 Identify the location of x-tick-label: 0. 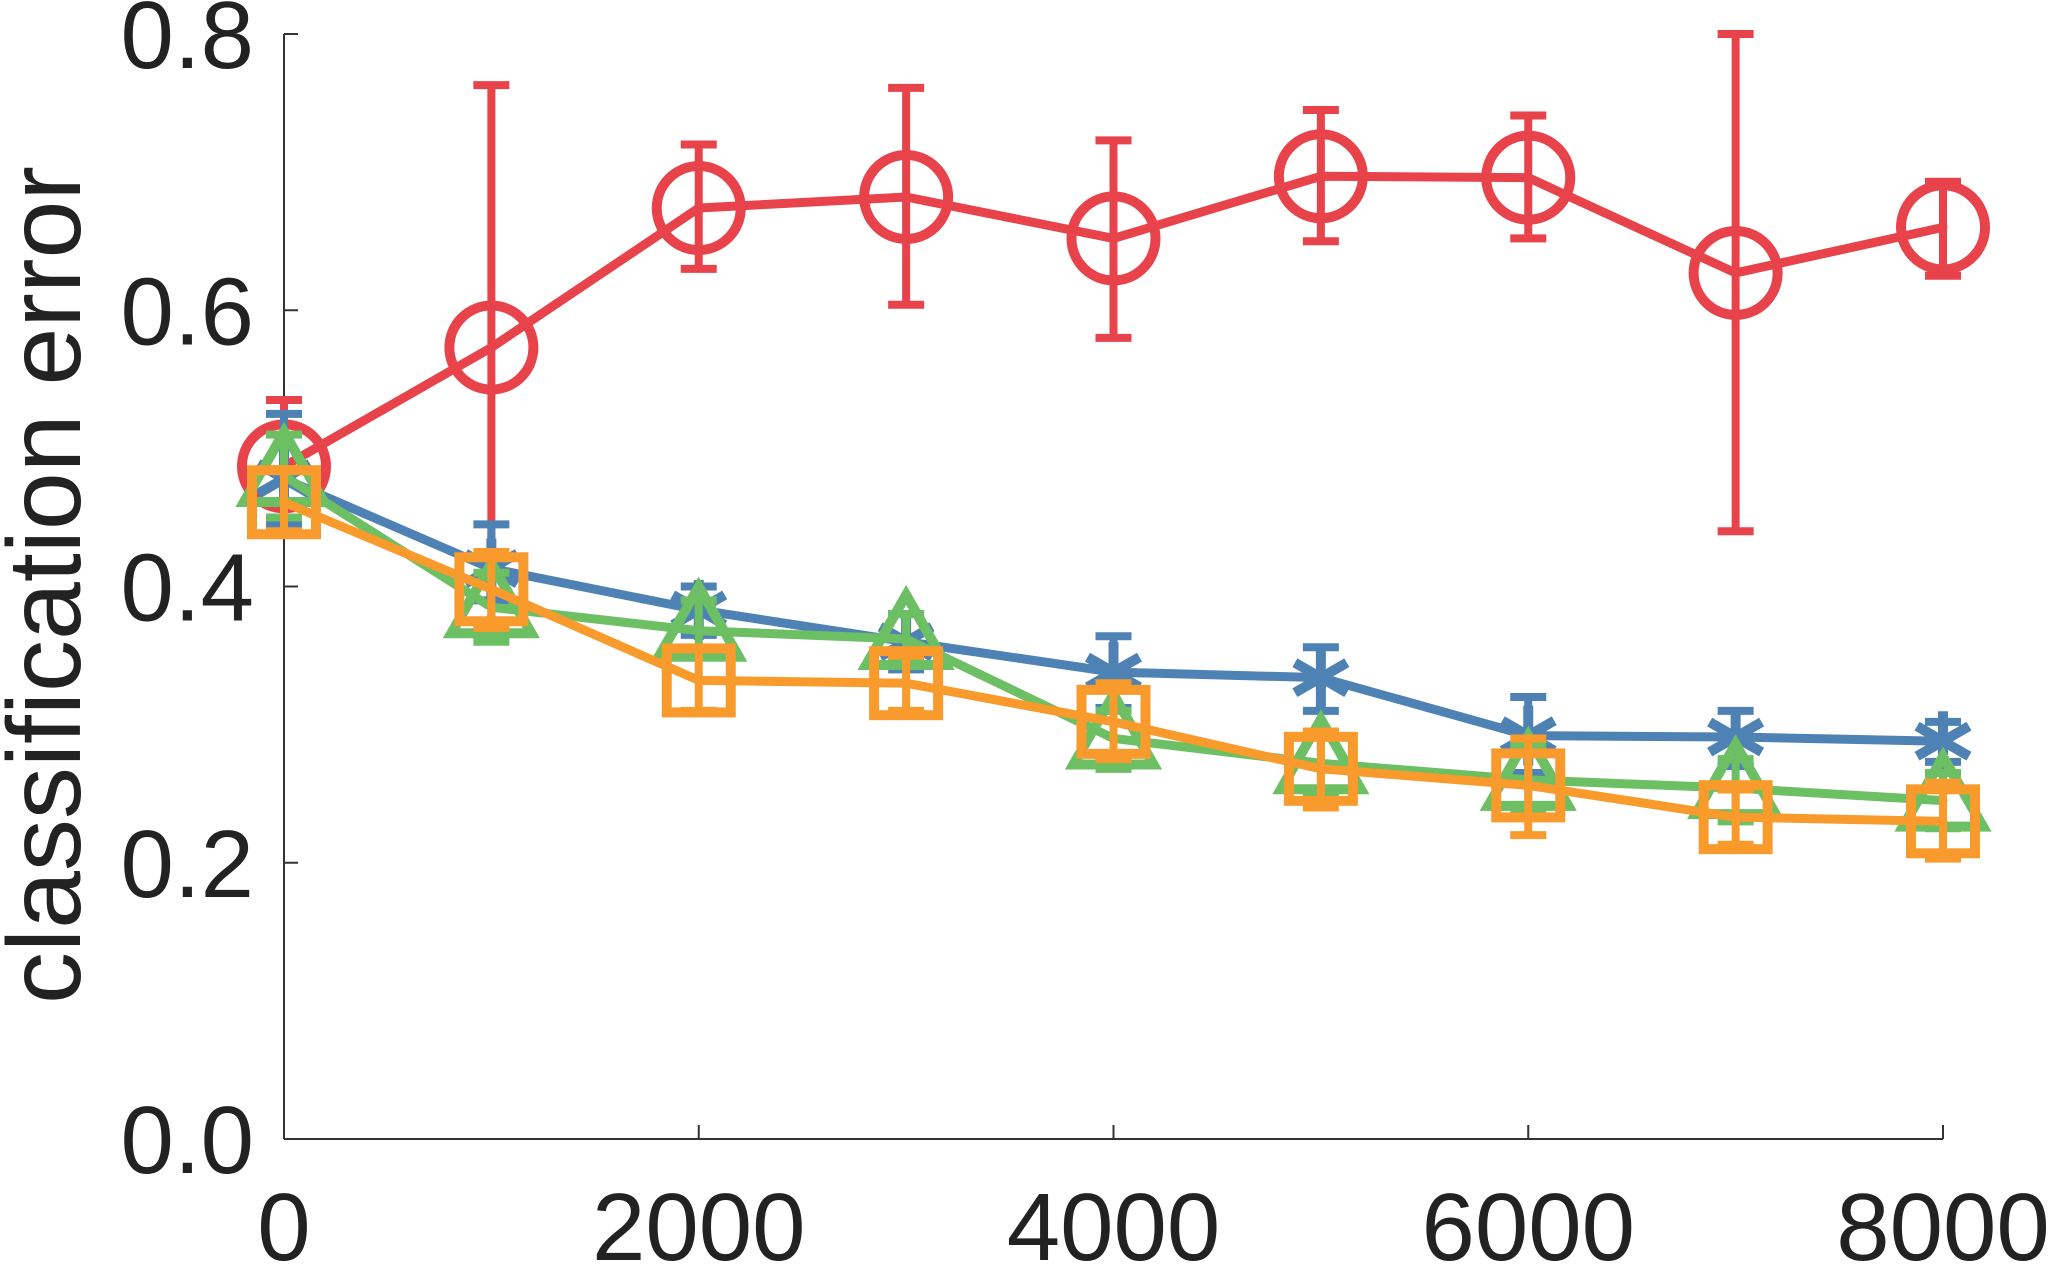
(283, 1220).